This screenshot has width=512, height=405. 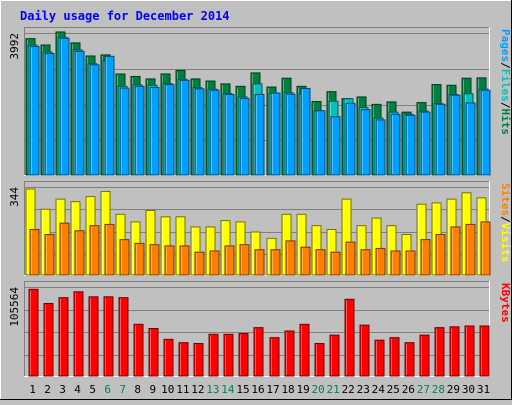 What do you see at coordinates (468, 389) in the screenshot?
I see `day-label-30: 30` at bounding box center [468, 389].